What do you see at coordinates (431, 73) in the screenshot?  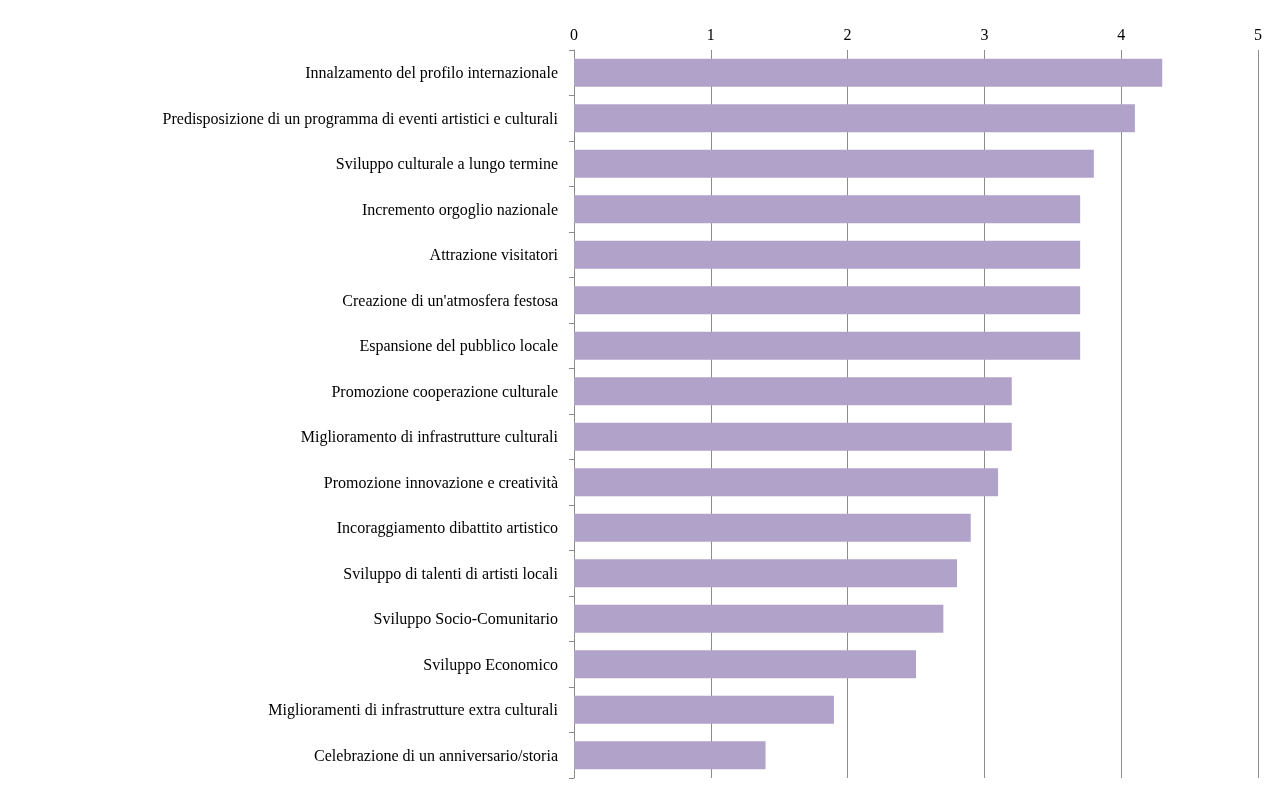 I see `y-tick-label: Innalzamento del profilo internazionale` at bounding box center [431, 73].